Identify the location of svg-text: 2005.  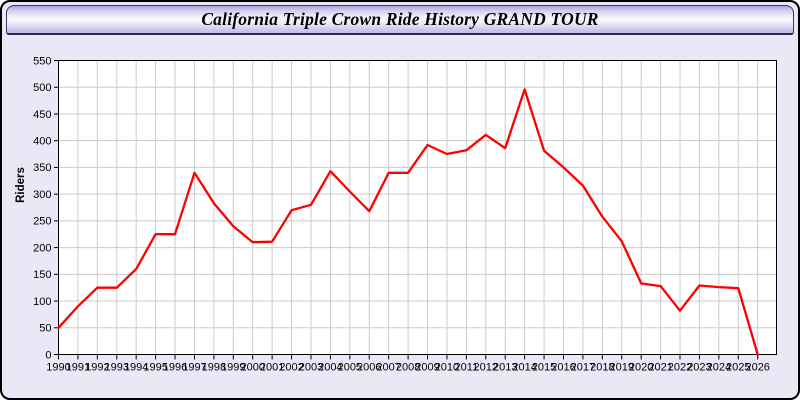
(350, 368).